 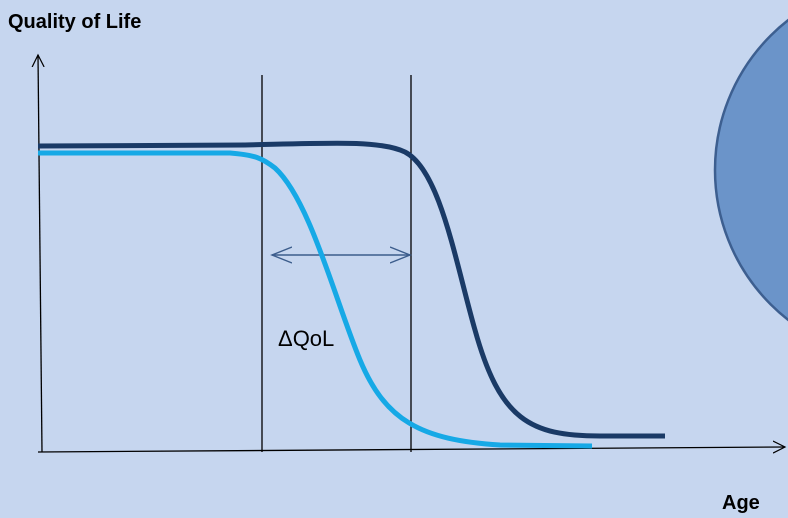 What do you see at coordinates (741, 503) in the screenshot?
I see `x-axis-label: Age` at bounding box center [741, 503].